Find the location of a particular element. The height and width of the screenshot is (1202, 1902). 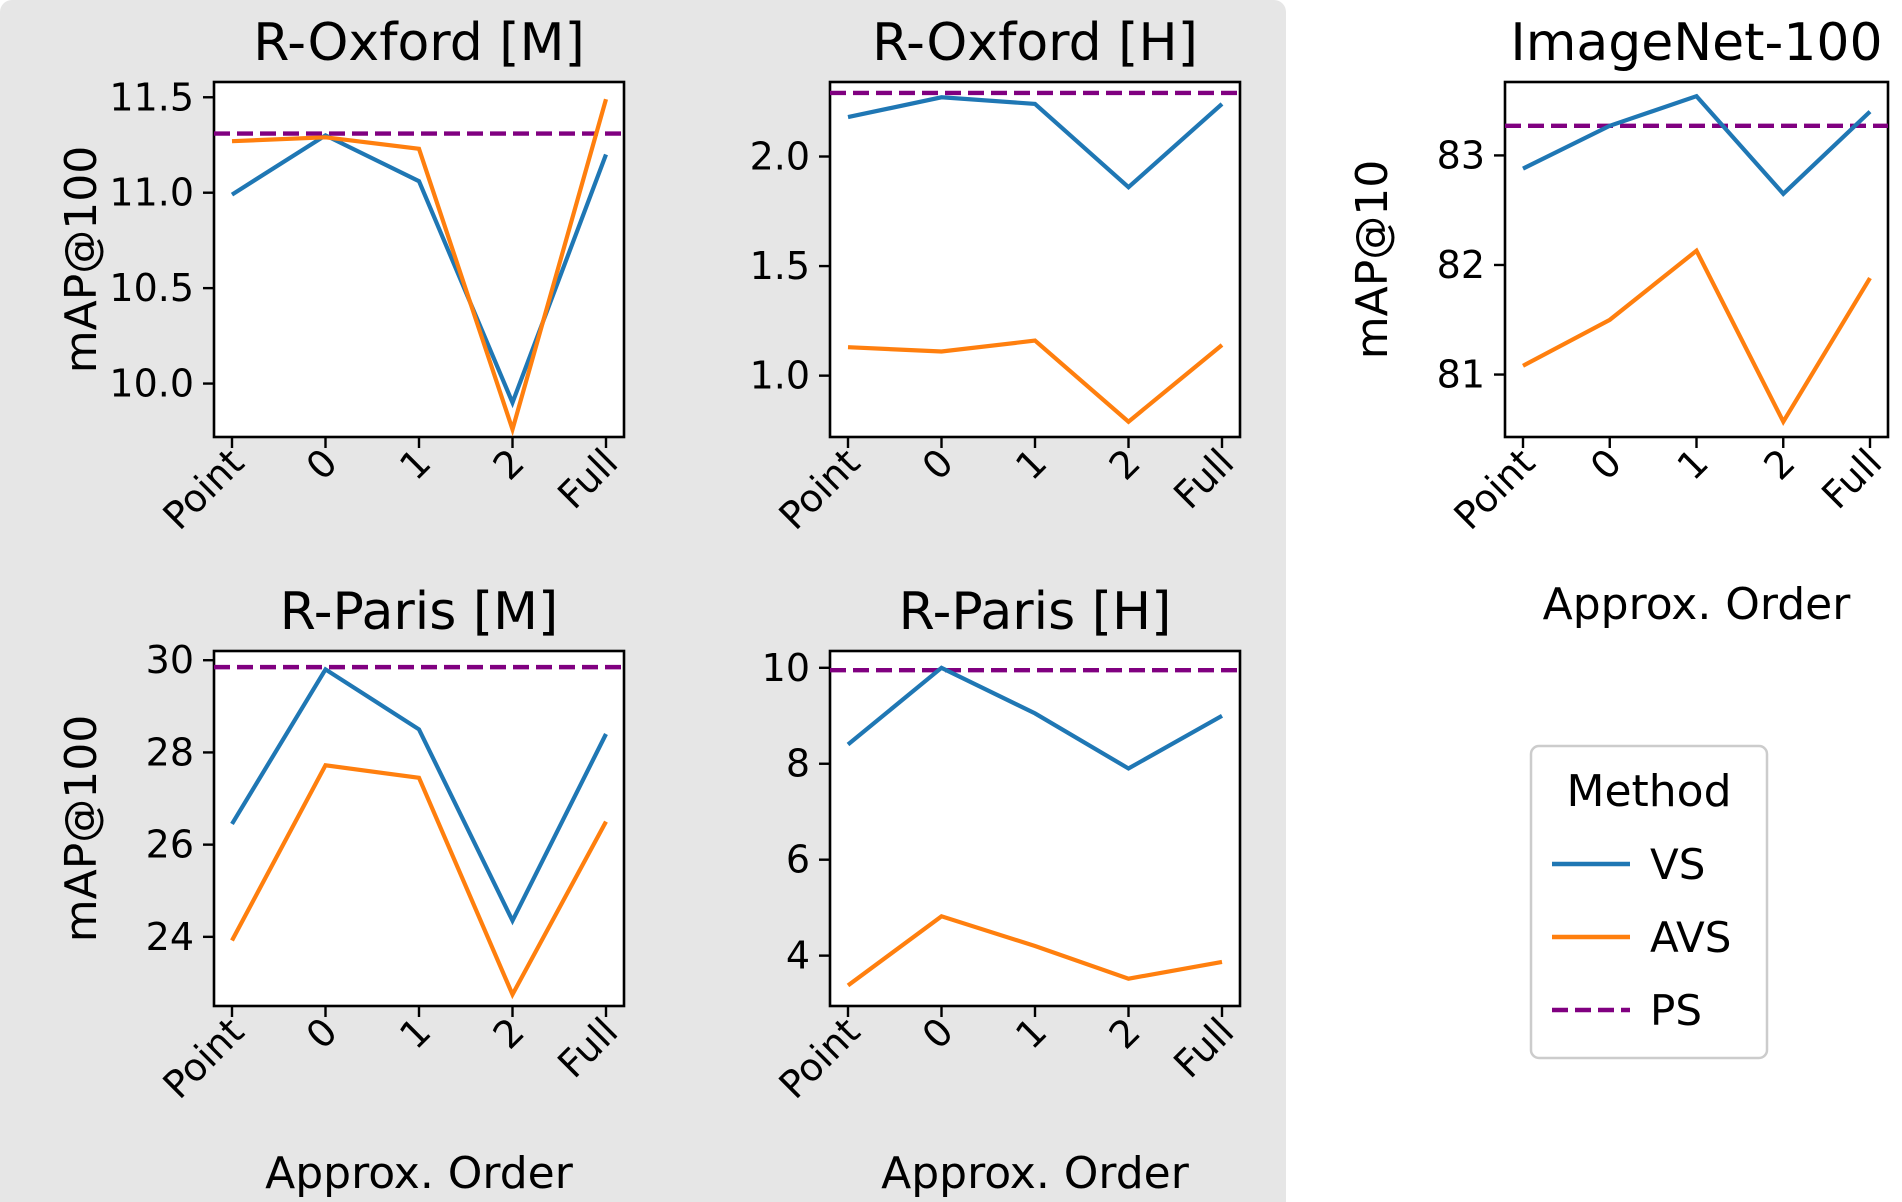

x-tick-label: 2 is located at coordinates (1779, 464).